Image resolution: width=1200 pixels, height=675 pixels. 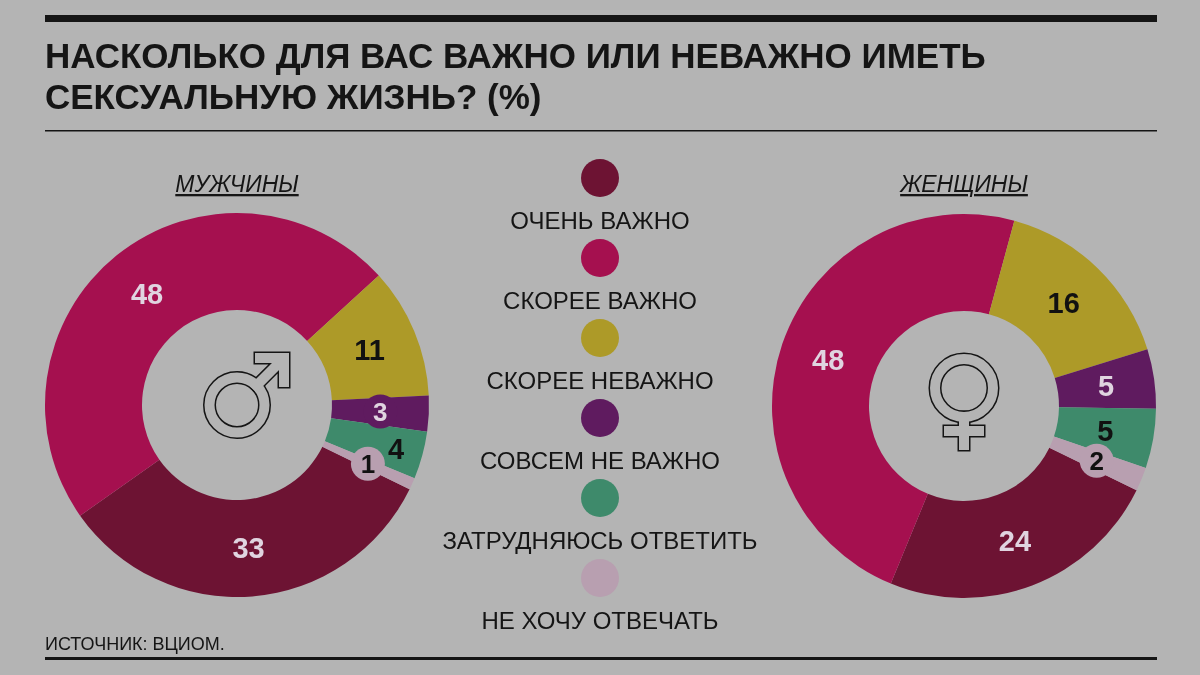 What do you see at coordinates (380, 411) in the screenshot?
I see `data-label: 3` at bounding box center [380, 411].